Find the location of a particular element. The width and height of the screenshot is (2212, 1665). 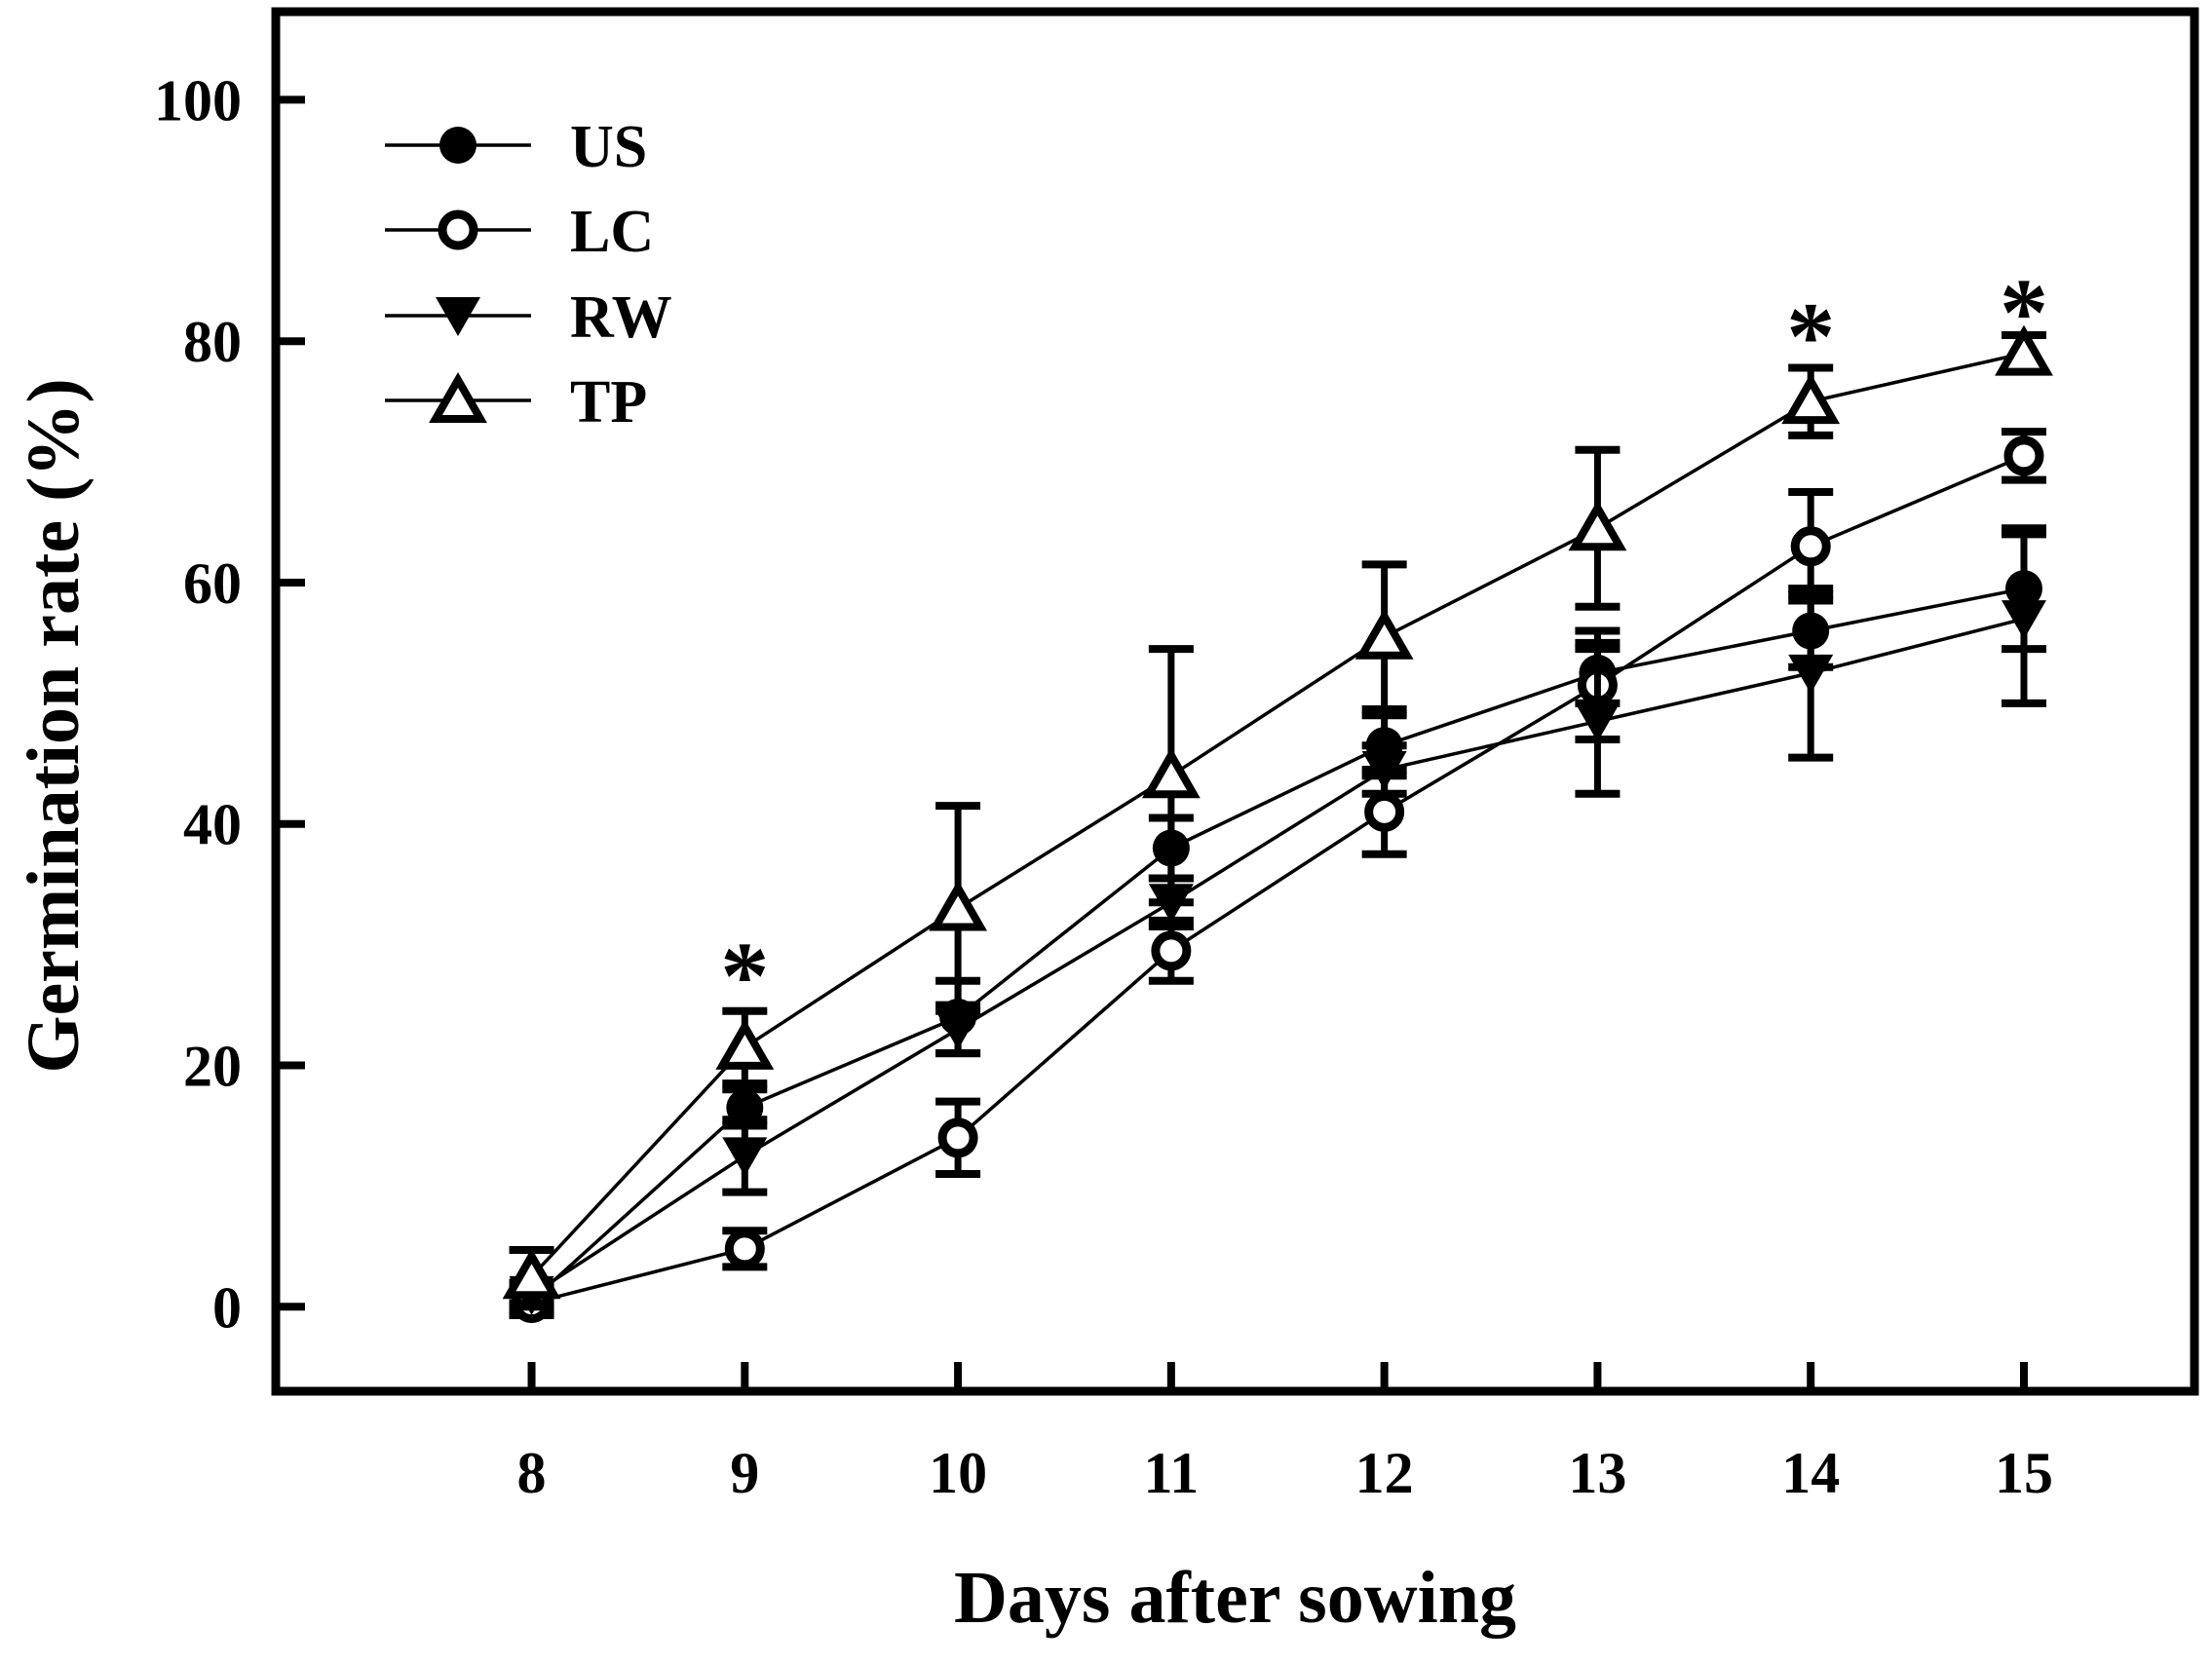

y-tick-label: 20 is located at coordinates (212, 1067).